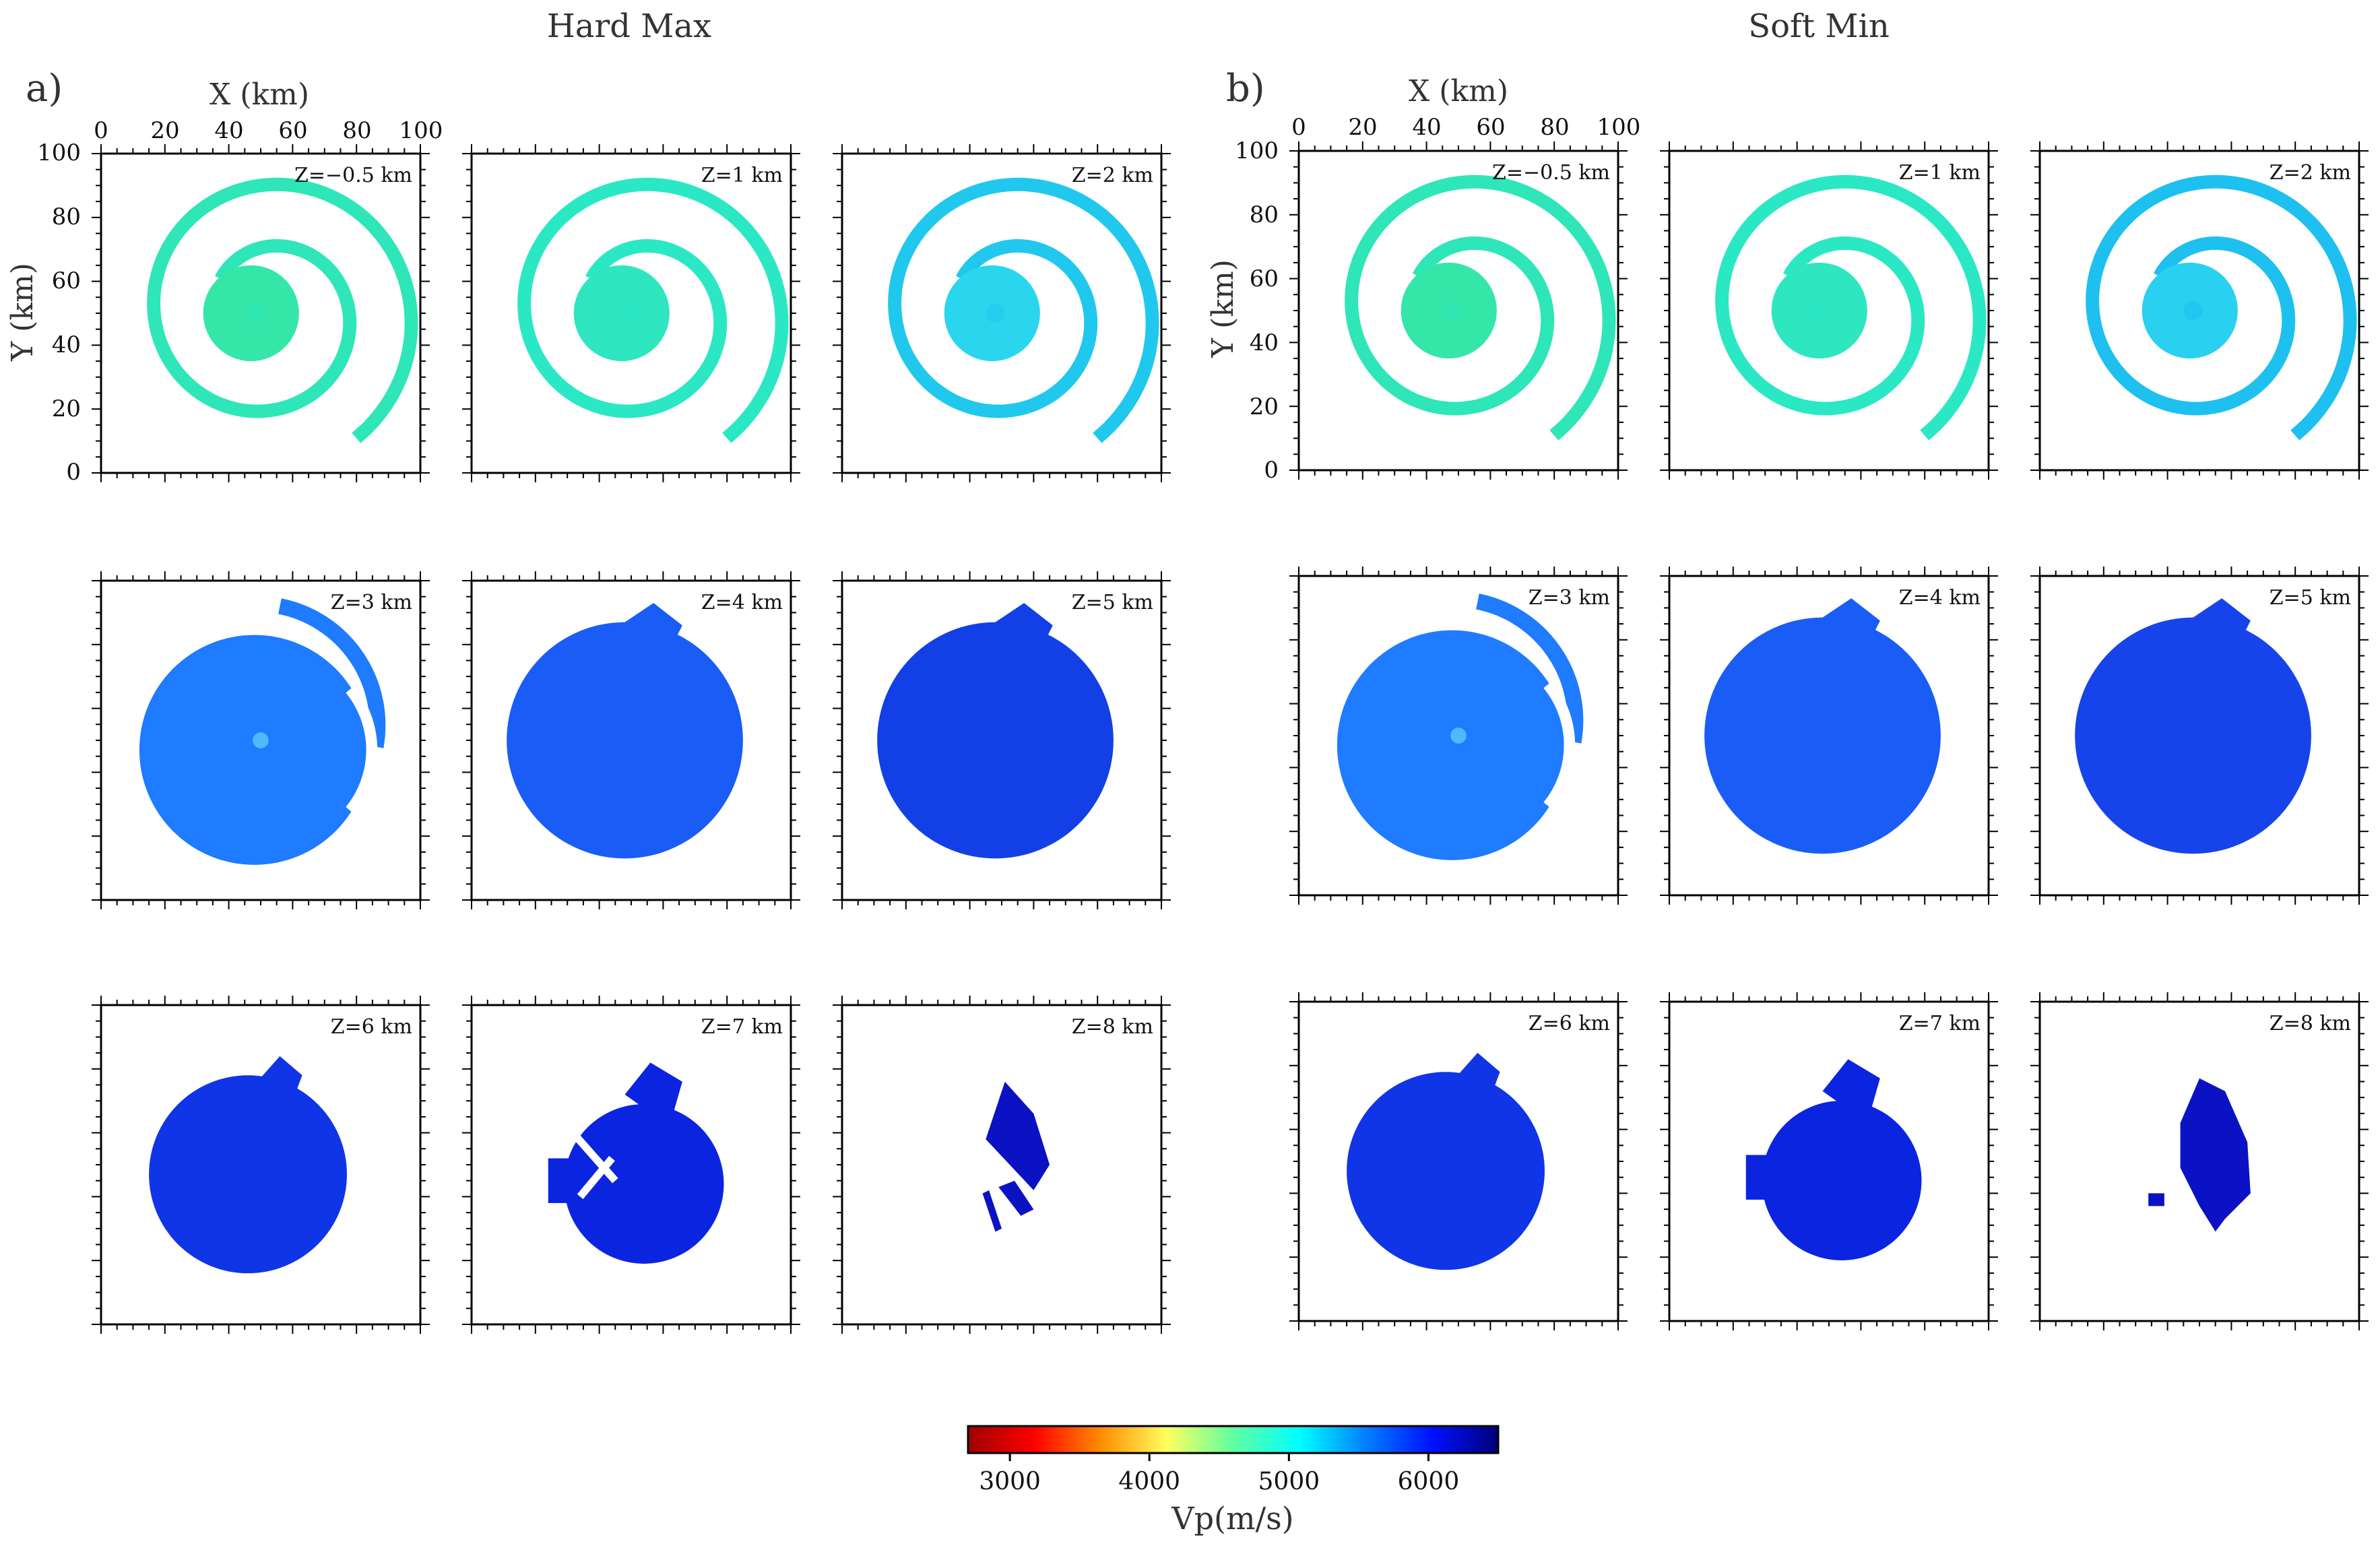 This screenshot has width=2380, height=1546. Describe the element at coordinates (570, 1180) in the screenshot. I see `patch-fragment` at that location.